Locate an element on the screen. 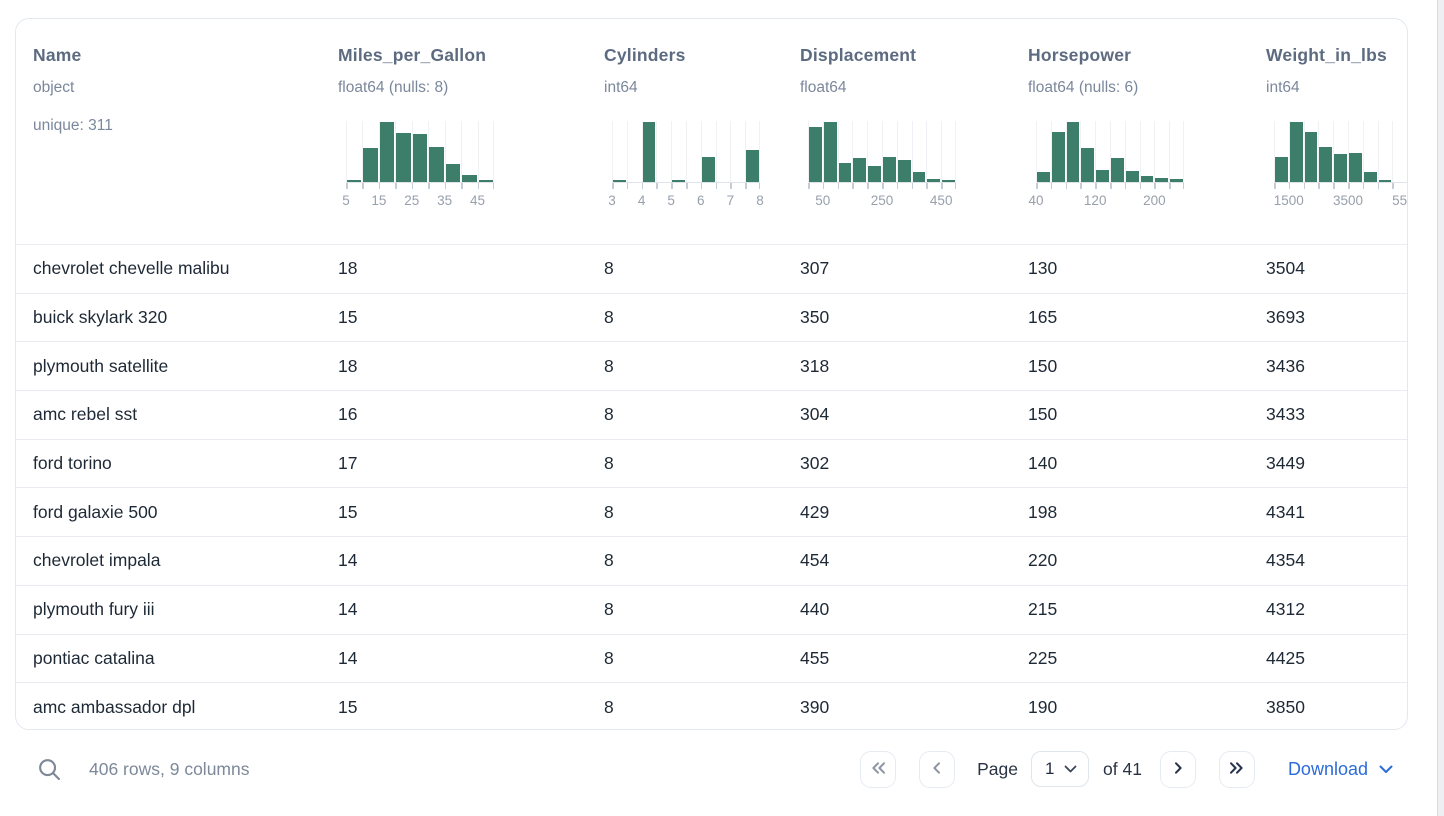 Image resolution: width=1444 pixels, height=816 pixels. table-cell: 3433 is located at coordinates (1285, 414).